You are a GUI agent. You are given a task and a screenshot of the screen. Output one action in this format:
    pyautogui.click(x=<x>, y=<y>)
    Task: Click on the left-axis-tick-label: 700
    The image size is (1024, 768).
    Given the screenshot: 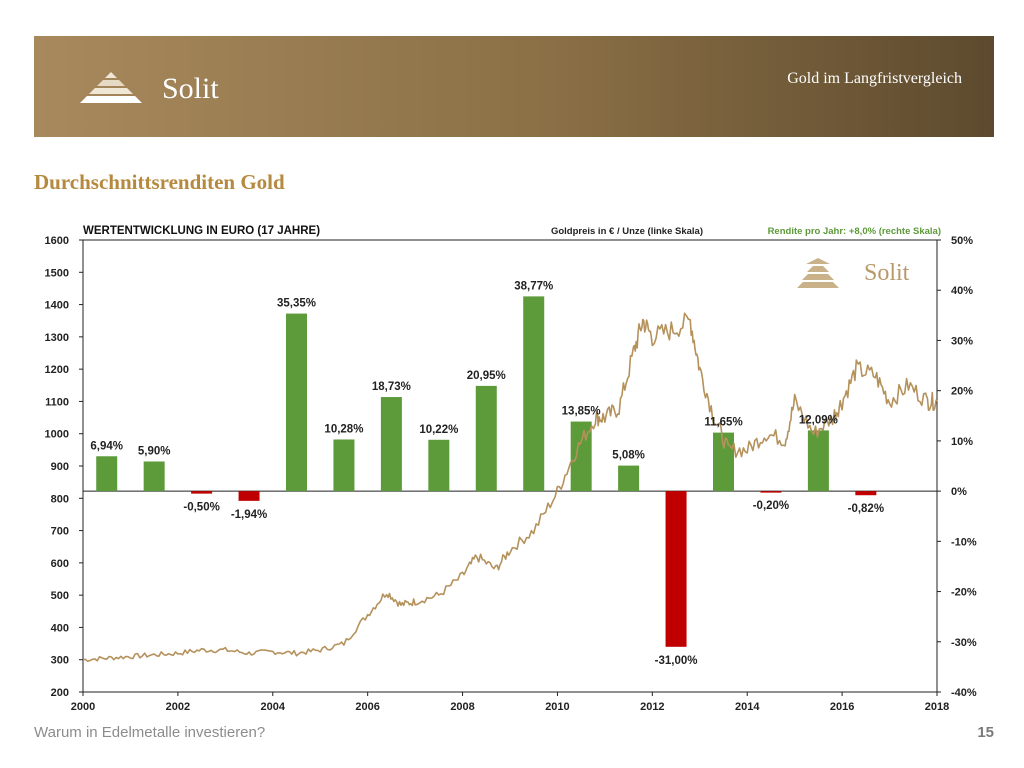 What is the action you would take?
    pyautogui.click(x=60, y=532)
    